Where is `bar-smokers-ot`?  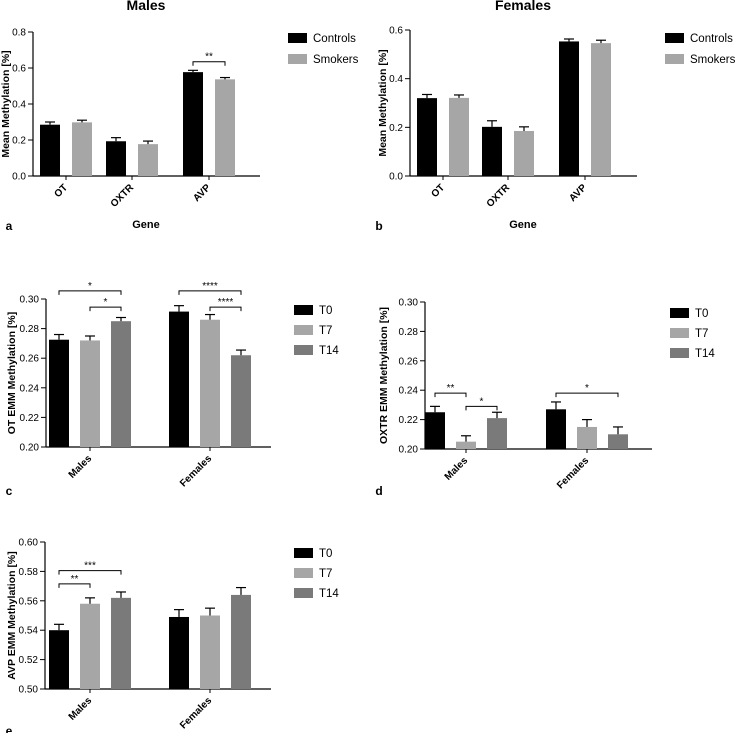 bar-smokers-ot is located at coordinates (82, 149).